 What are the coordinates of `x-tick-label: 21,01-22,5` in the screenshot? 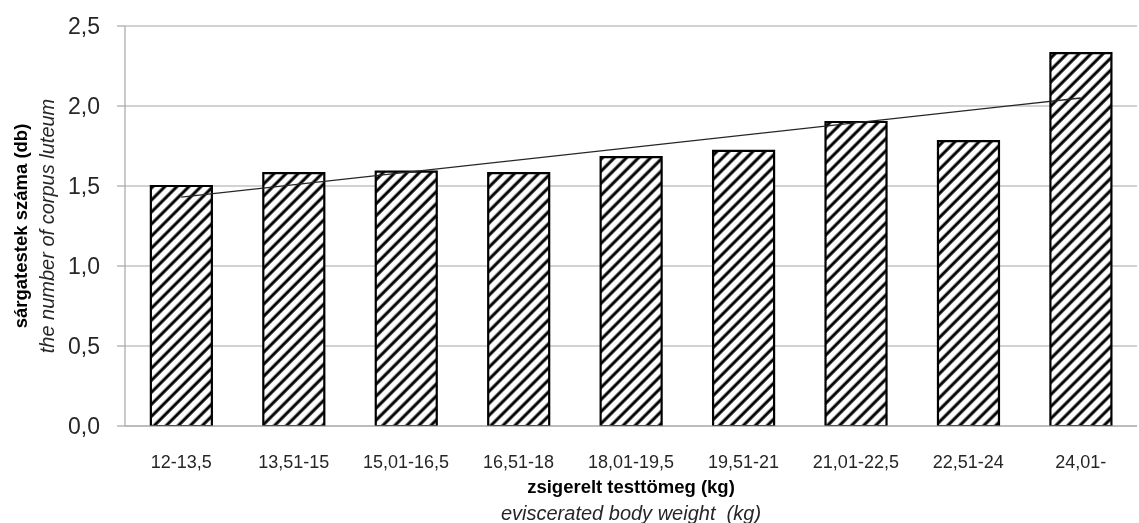 It's located at (855, 461).